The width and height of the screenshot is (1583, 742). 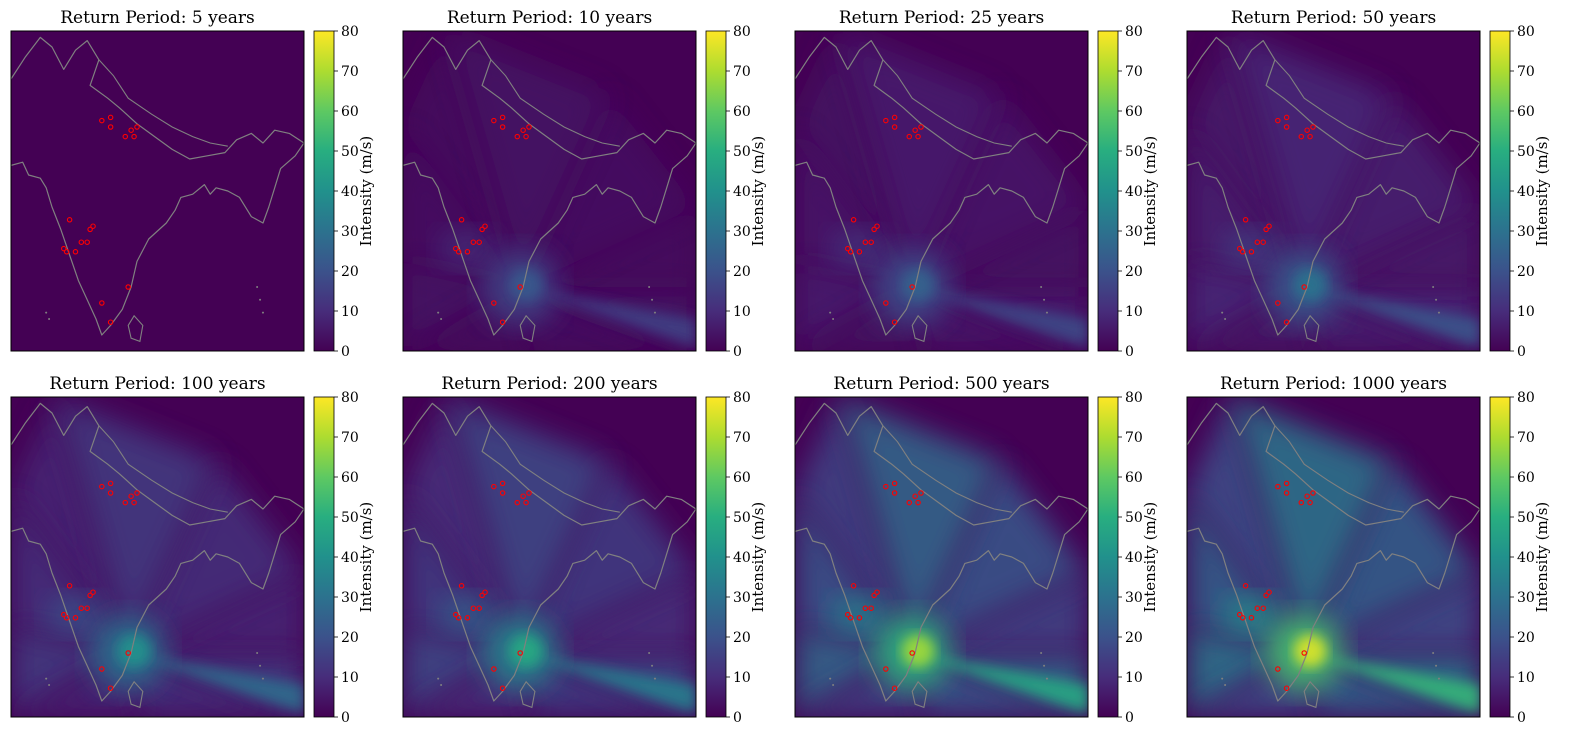 I want to click on panel-title: Return Period: 50 years, so click(x=1333, y=18).